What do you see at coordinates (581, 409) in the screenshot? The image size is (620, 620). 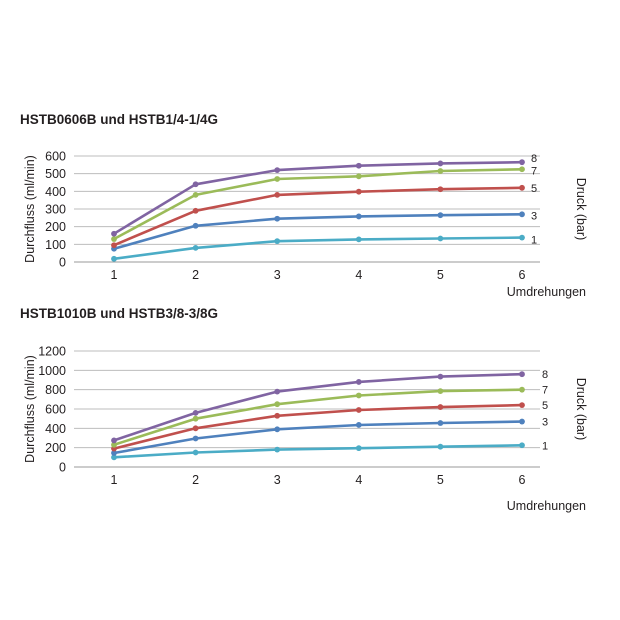 I see `chart-2-y2axis-label: Druck (bar)` at bounding box center [581, 409].